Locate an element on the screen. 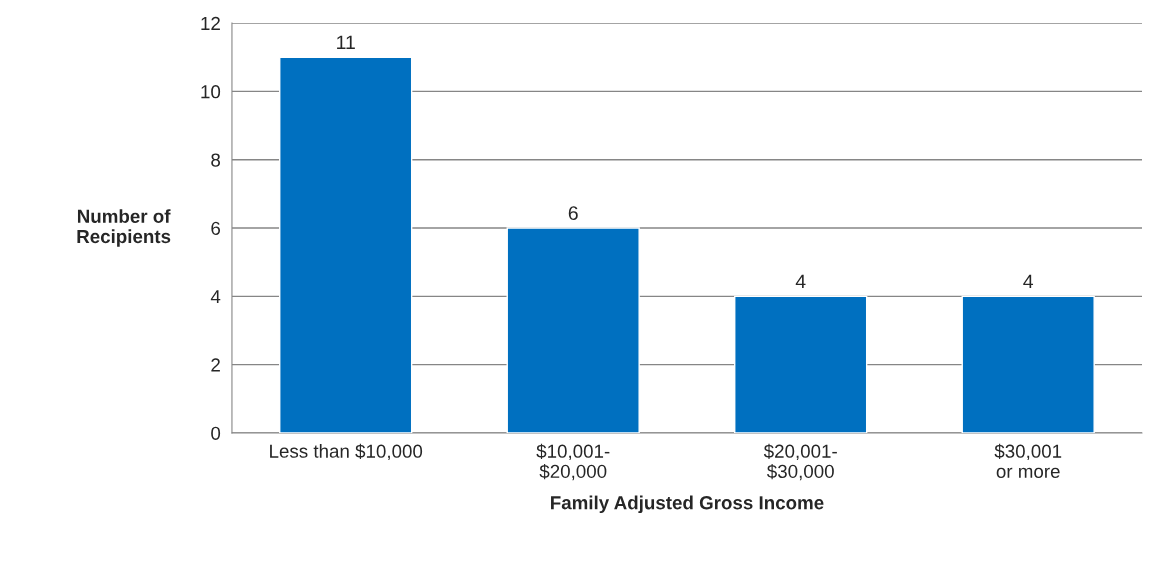  y-tick-label: 0 is located at coordinates (216, 433).